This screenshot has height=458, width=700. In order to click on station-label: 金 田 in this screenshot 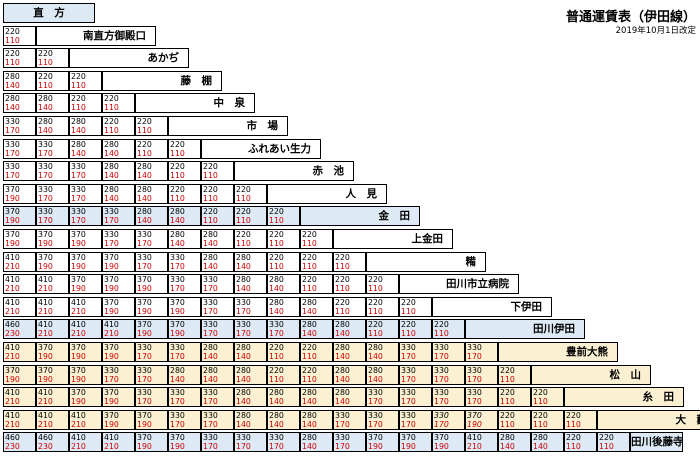, I will do `click(360, 216)`.